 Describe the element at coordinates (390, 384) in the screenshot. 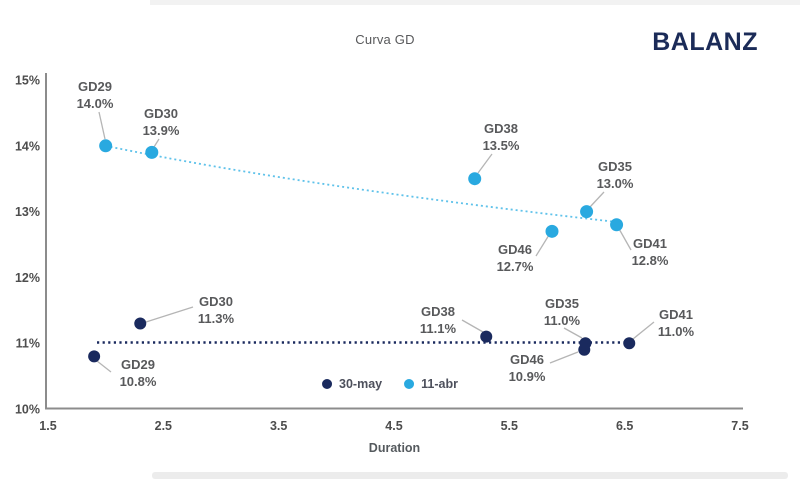

I see `chart-legend: 30-may 11-abr` at that location.